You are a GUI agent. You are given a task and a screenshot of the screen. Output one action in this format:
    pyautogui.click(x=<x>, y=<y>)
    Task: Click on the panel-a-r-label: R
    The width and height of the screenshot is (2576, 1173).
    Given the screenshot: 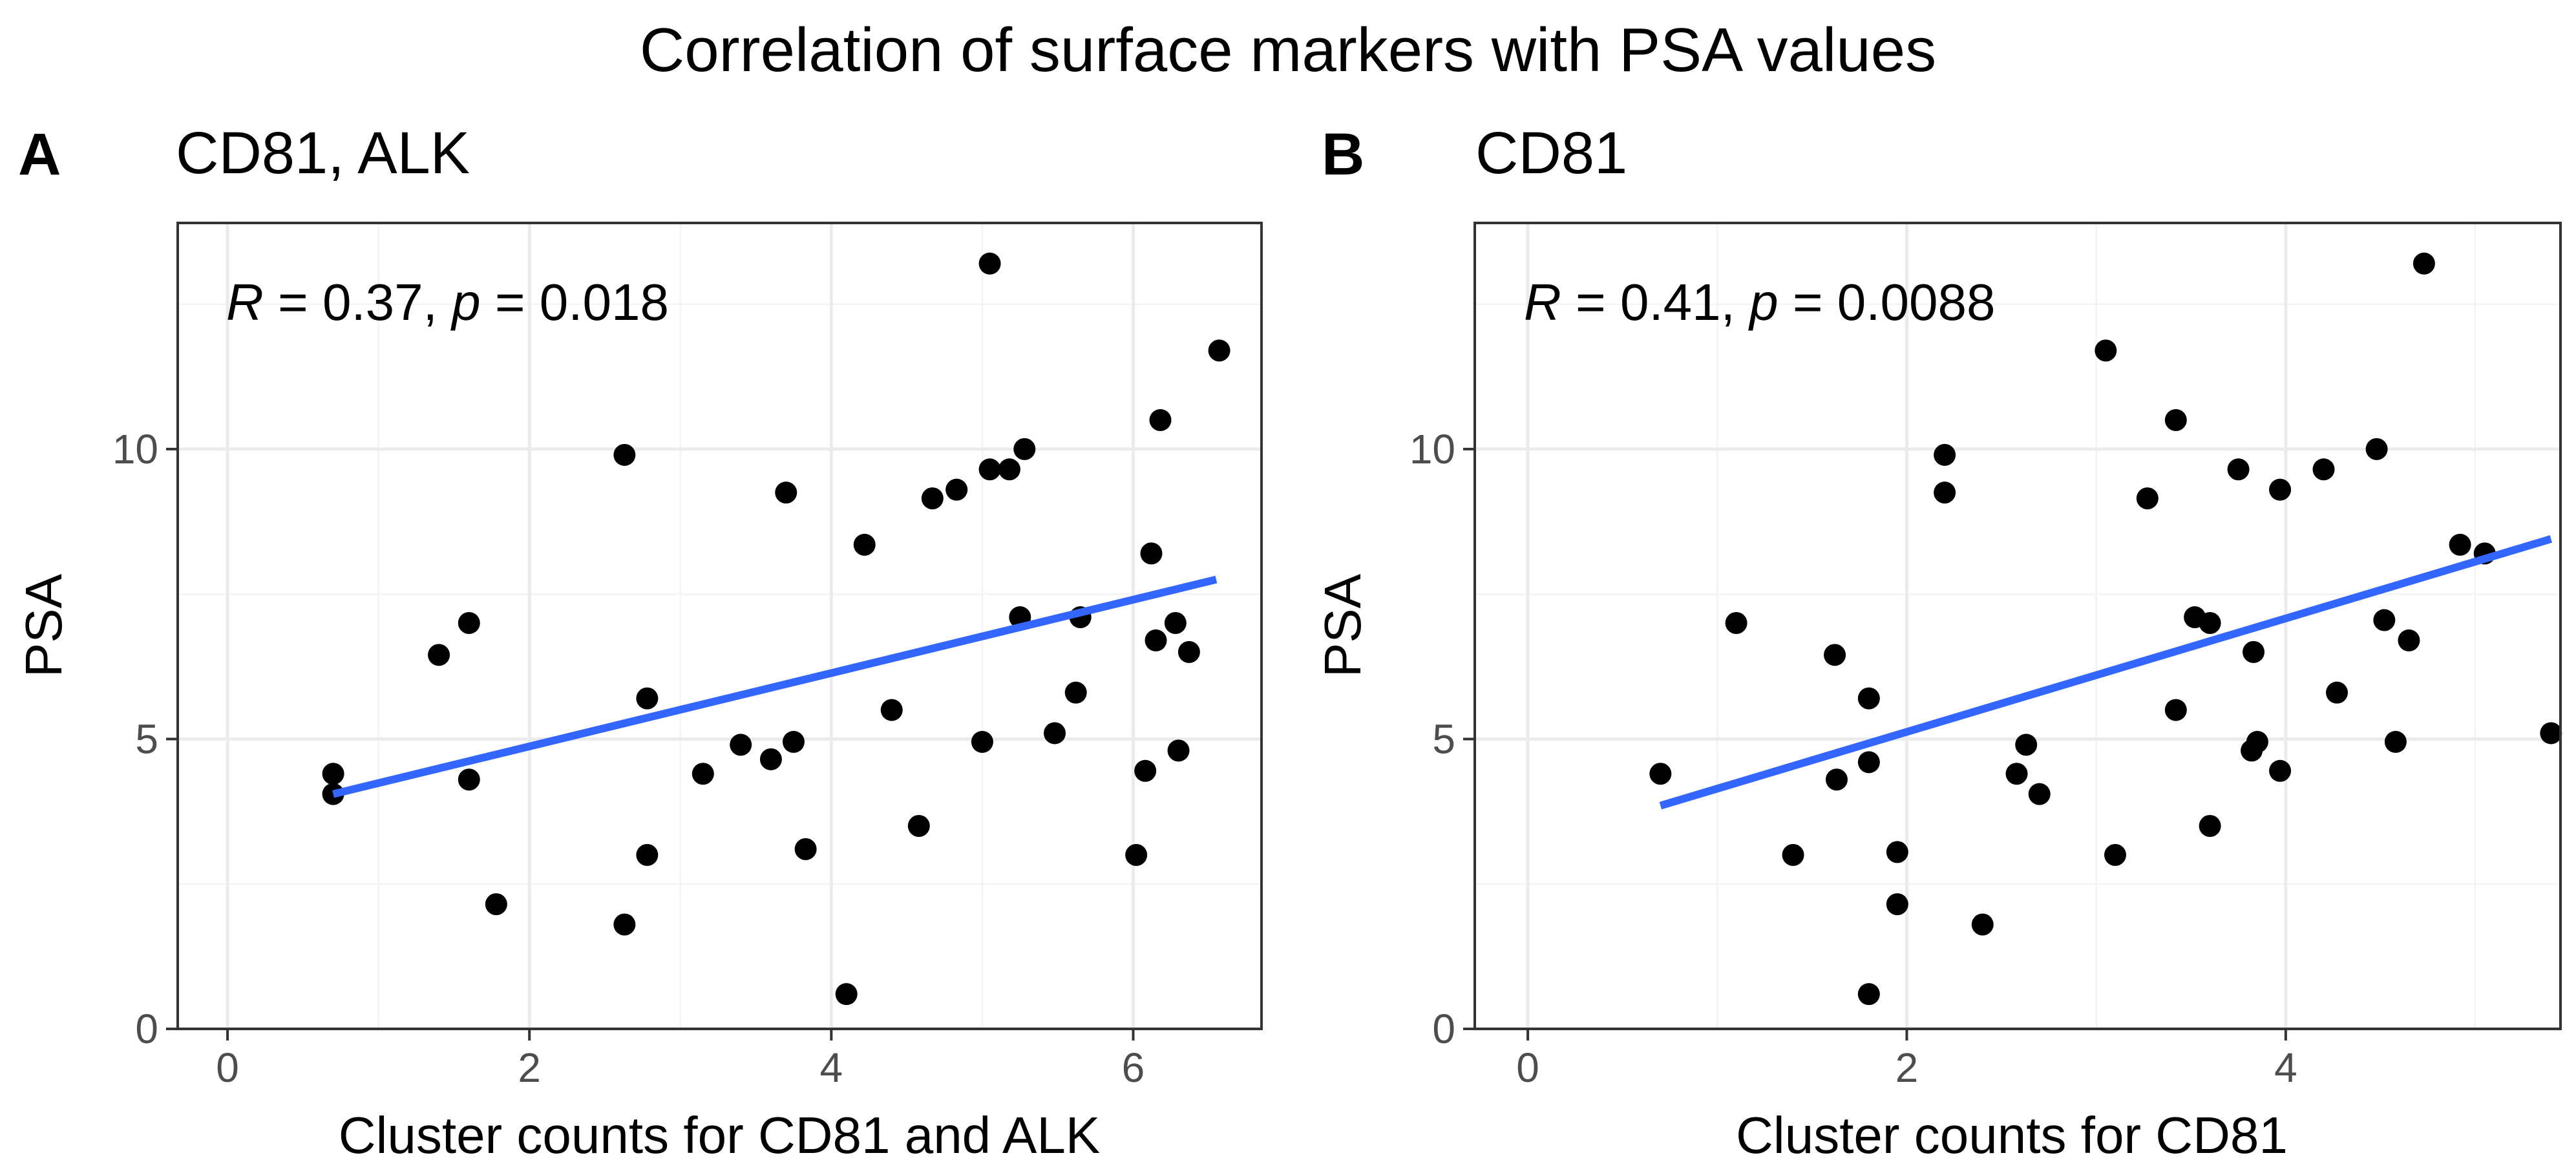 What is the action you would take?
    pyautogui.click(x=245, y=302)
    